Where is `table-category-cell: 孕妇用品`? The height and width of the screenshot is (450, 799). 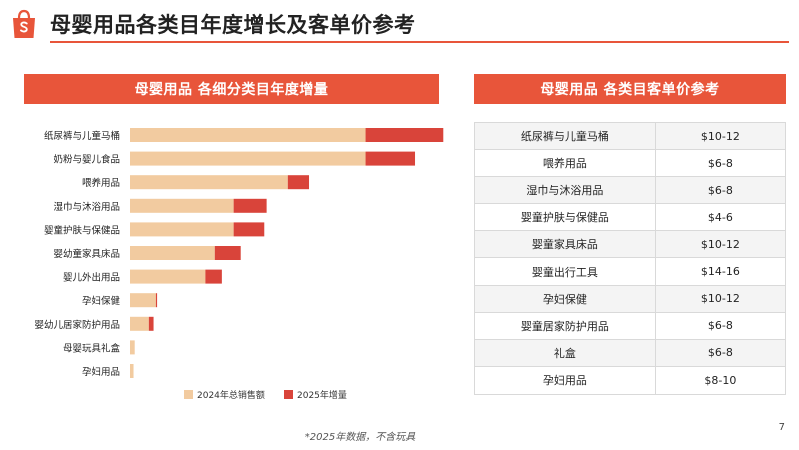
table-category-cell: 孕妇用品 is located at coordinates (564, 381).